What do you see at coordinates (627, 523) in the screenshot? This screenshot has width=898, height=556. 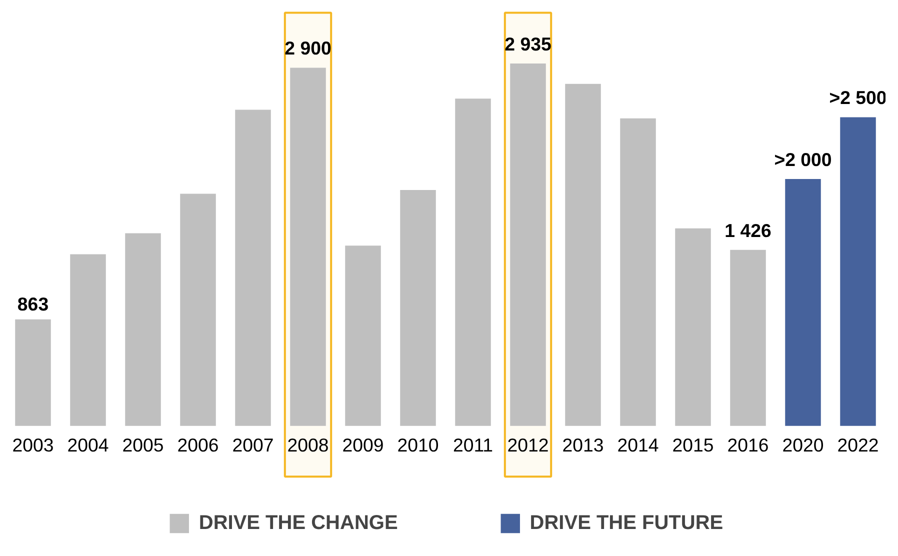 I see `legend-label: DRIVE THE FUTURE` at bounding box center [627, 523].